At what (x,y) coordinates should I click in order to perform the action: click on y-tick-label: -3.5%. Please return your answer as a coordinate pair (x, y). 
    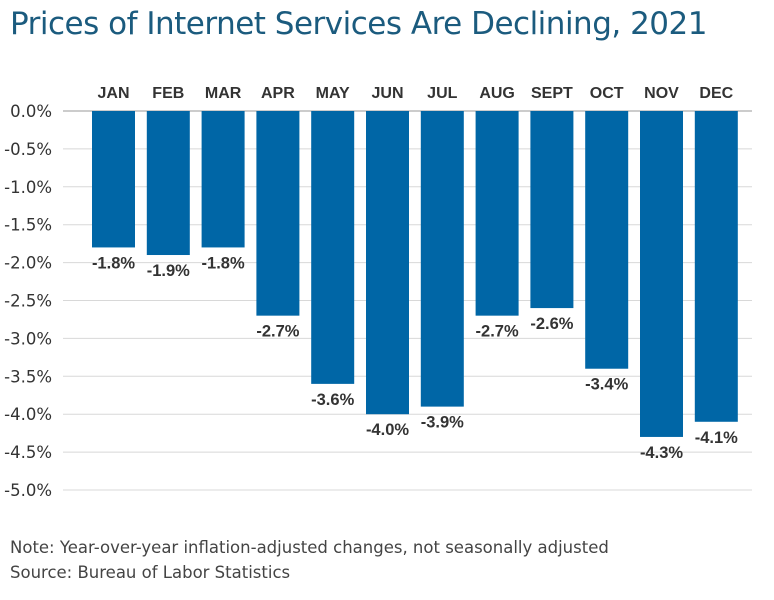
    Looking at the image, I should click on (28, 376).